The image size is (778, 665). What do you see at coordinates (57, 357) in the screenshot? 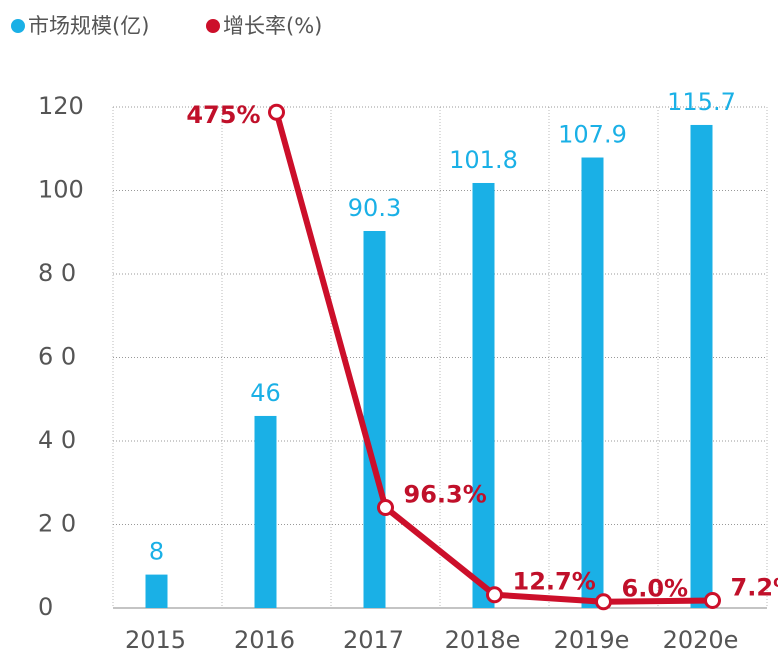
I see `y-tick-label: 6 0` at bounding box center [57, 357].